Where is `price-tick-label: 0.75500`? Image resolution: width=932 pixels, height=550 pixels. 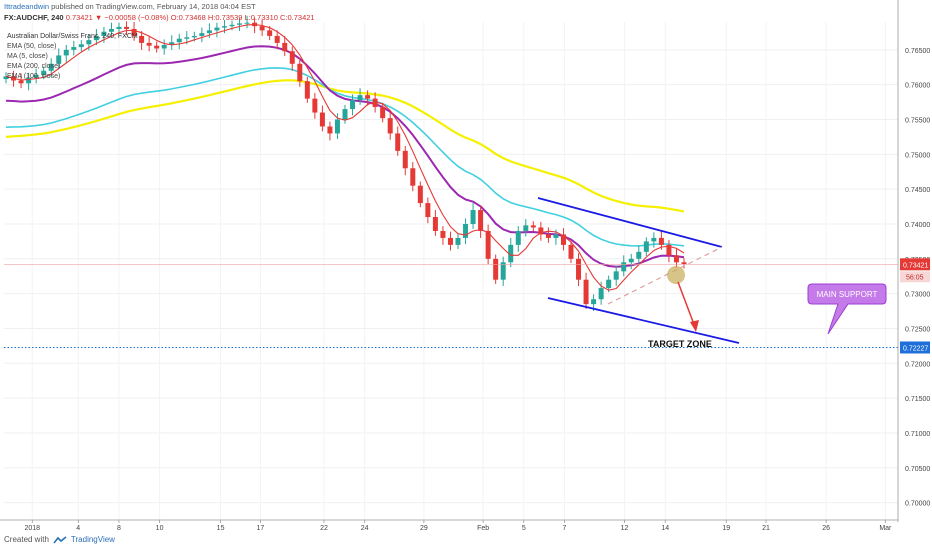
price-tick-label: 0.75500 is located at coordinates (917, 121).